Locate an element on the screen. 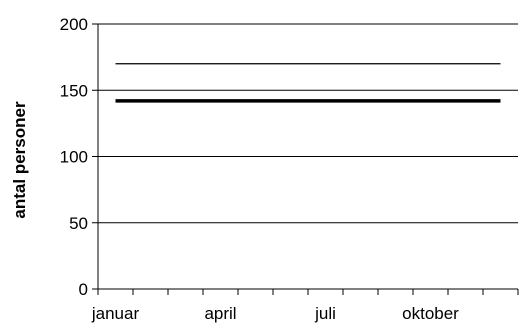  y-tick-label: 50 is located at coordinates (78, 223).